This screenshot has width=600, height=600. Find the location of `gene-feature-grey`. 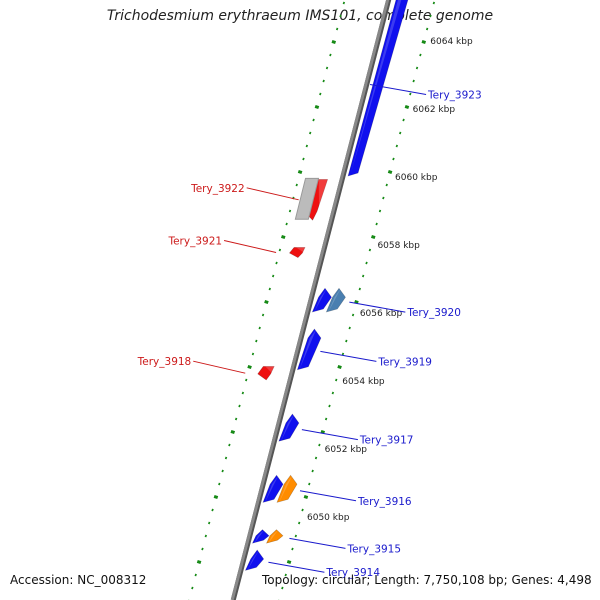

gene-feature-grey is located at coordinates (307, 198).